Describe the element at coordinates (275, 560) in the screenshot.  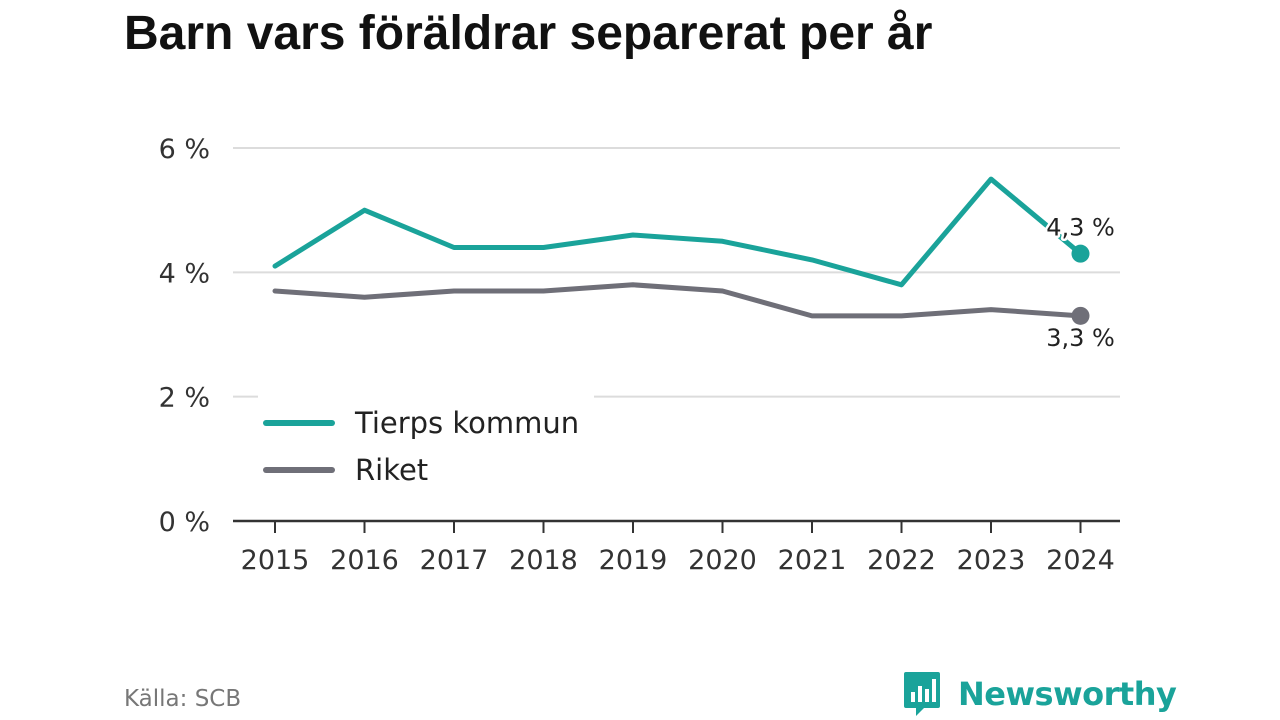
I see `x-tick-label: 2015` at that location.